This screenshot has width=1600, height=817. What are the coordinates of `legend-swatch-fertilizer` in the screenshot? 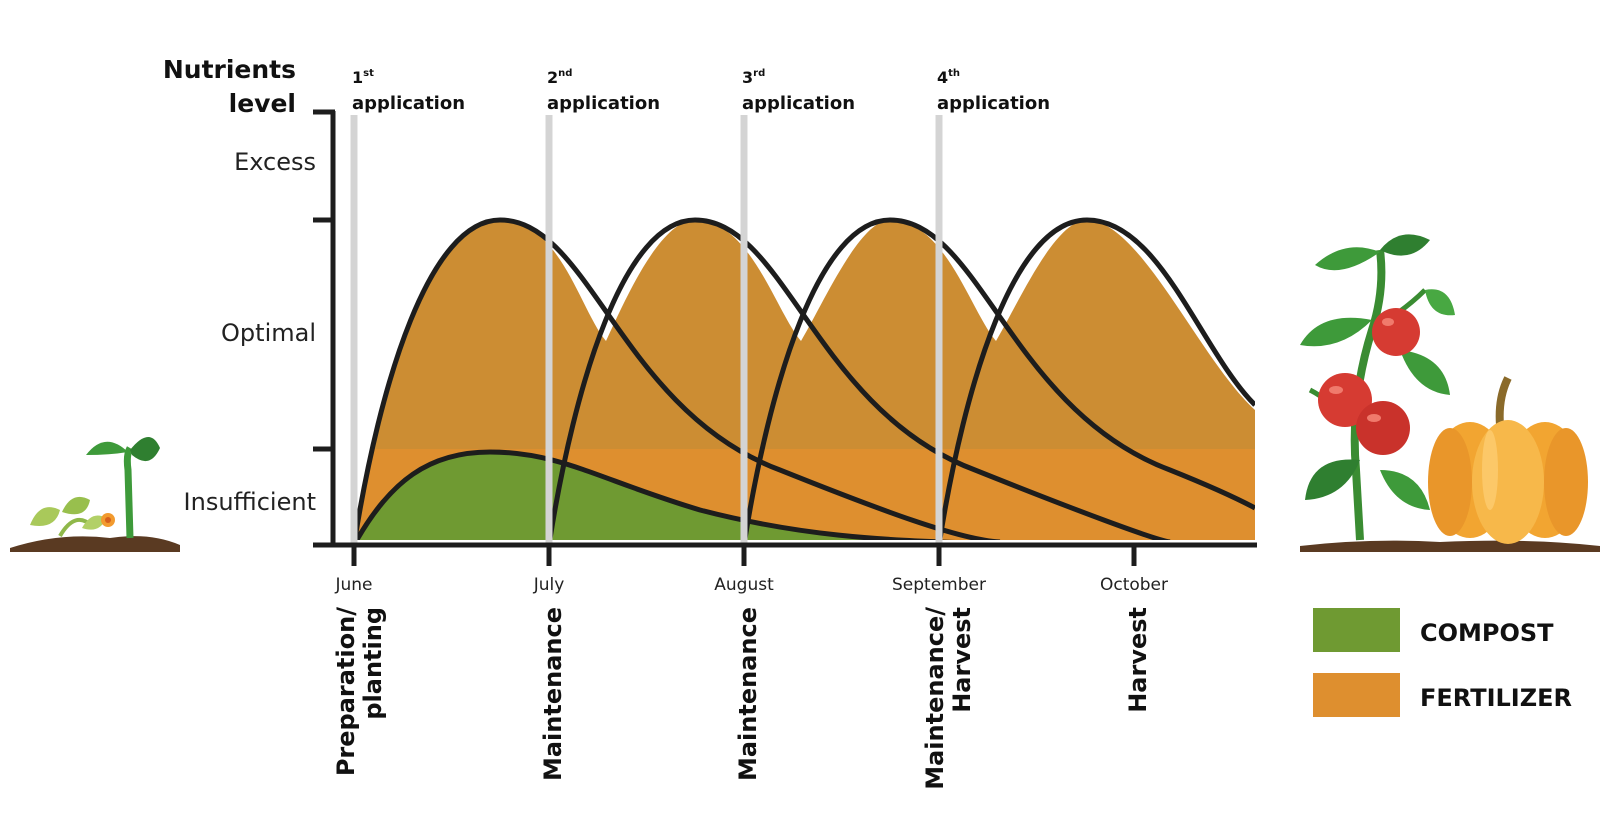 It's located at (1356, 695).